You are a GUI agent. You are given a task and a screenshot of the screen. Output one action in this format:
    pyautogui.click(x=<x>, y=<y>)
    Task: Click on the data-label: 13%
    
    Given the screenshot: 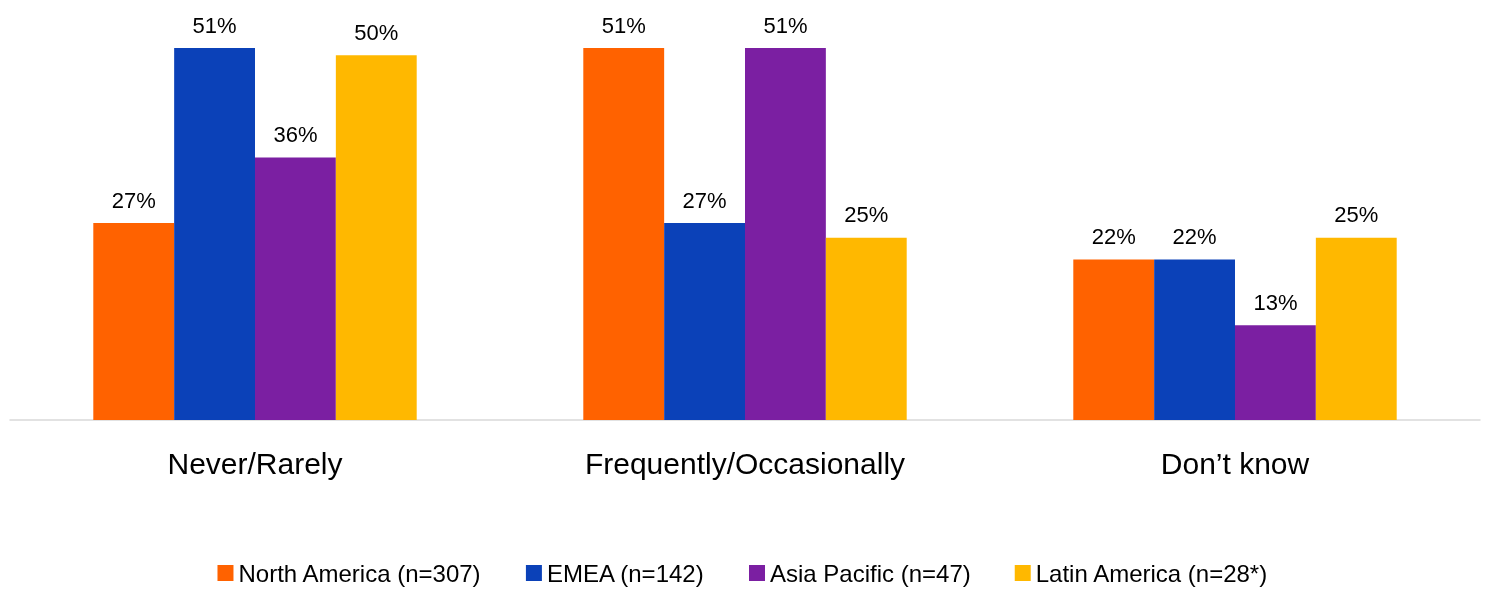 What is the action you would take?
    pyautogui.click(x=1275, y=302)
    